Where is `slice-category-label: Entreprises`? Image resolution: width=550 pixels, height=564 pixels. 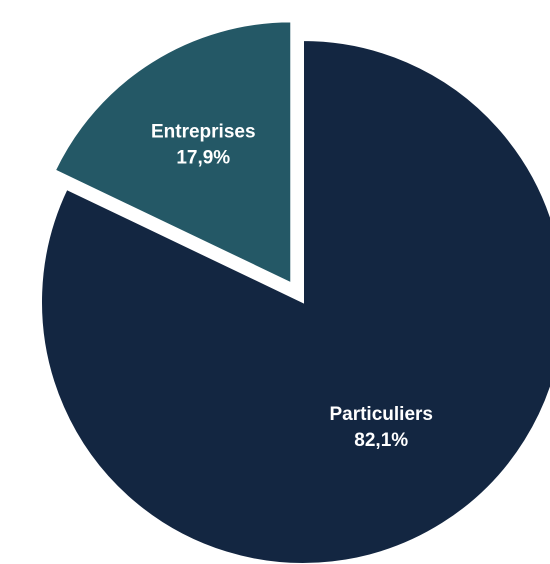 slice-category-label: Entreprises is located at coordinates (203, 132).